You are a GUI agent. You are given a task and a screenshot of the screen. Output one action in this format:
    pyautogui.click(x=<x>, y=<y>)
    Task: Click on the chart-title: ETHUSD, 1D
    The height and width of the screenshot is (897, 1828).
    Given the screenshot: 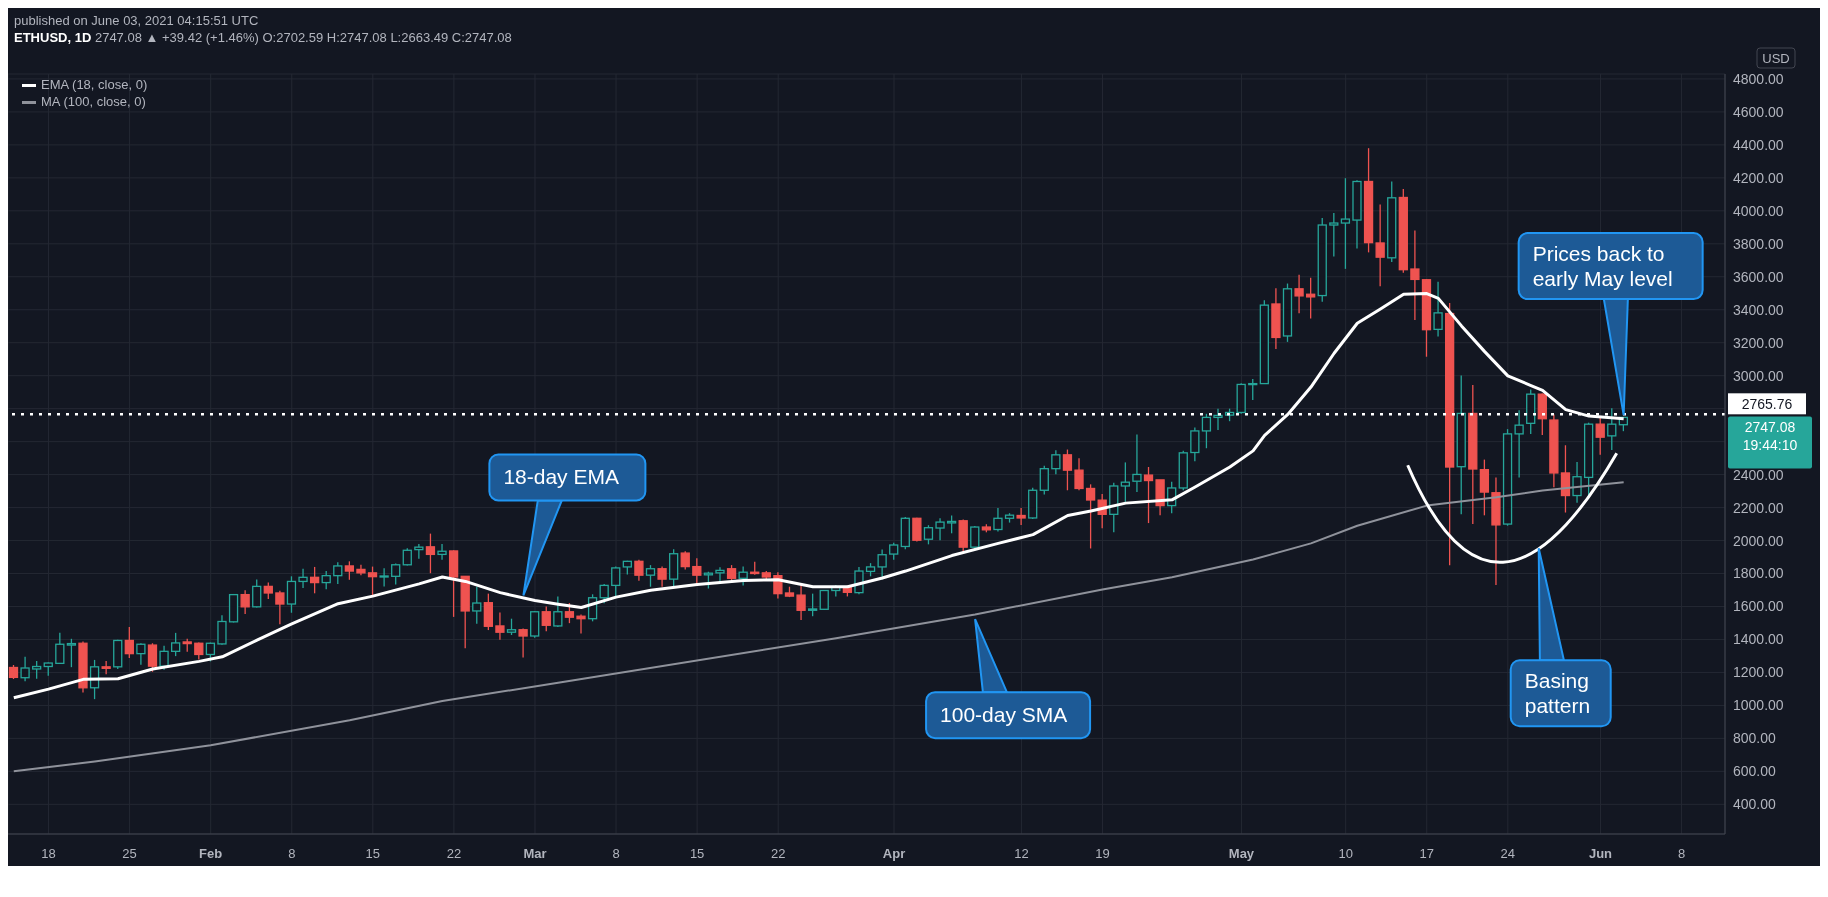 What is the action you would take?
    pyautogui.click(x=53, y=37)
    